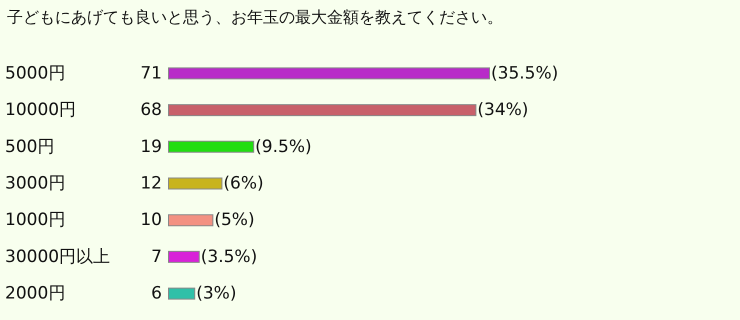 This screenshot has height=320, width=740. Describe the element at coordinates (29, 146) in the screenshot. I see `y-tick-label: 500円` at that location.